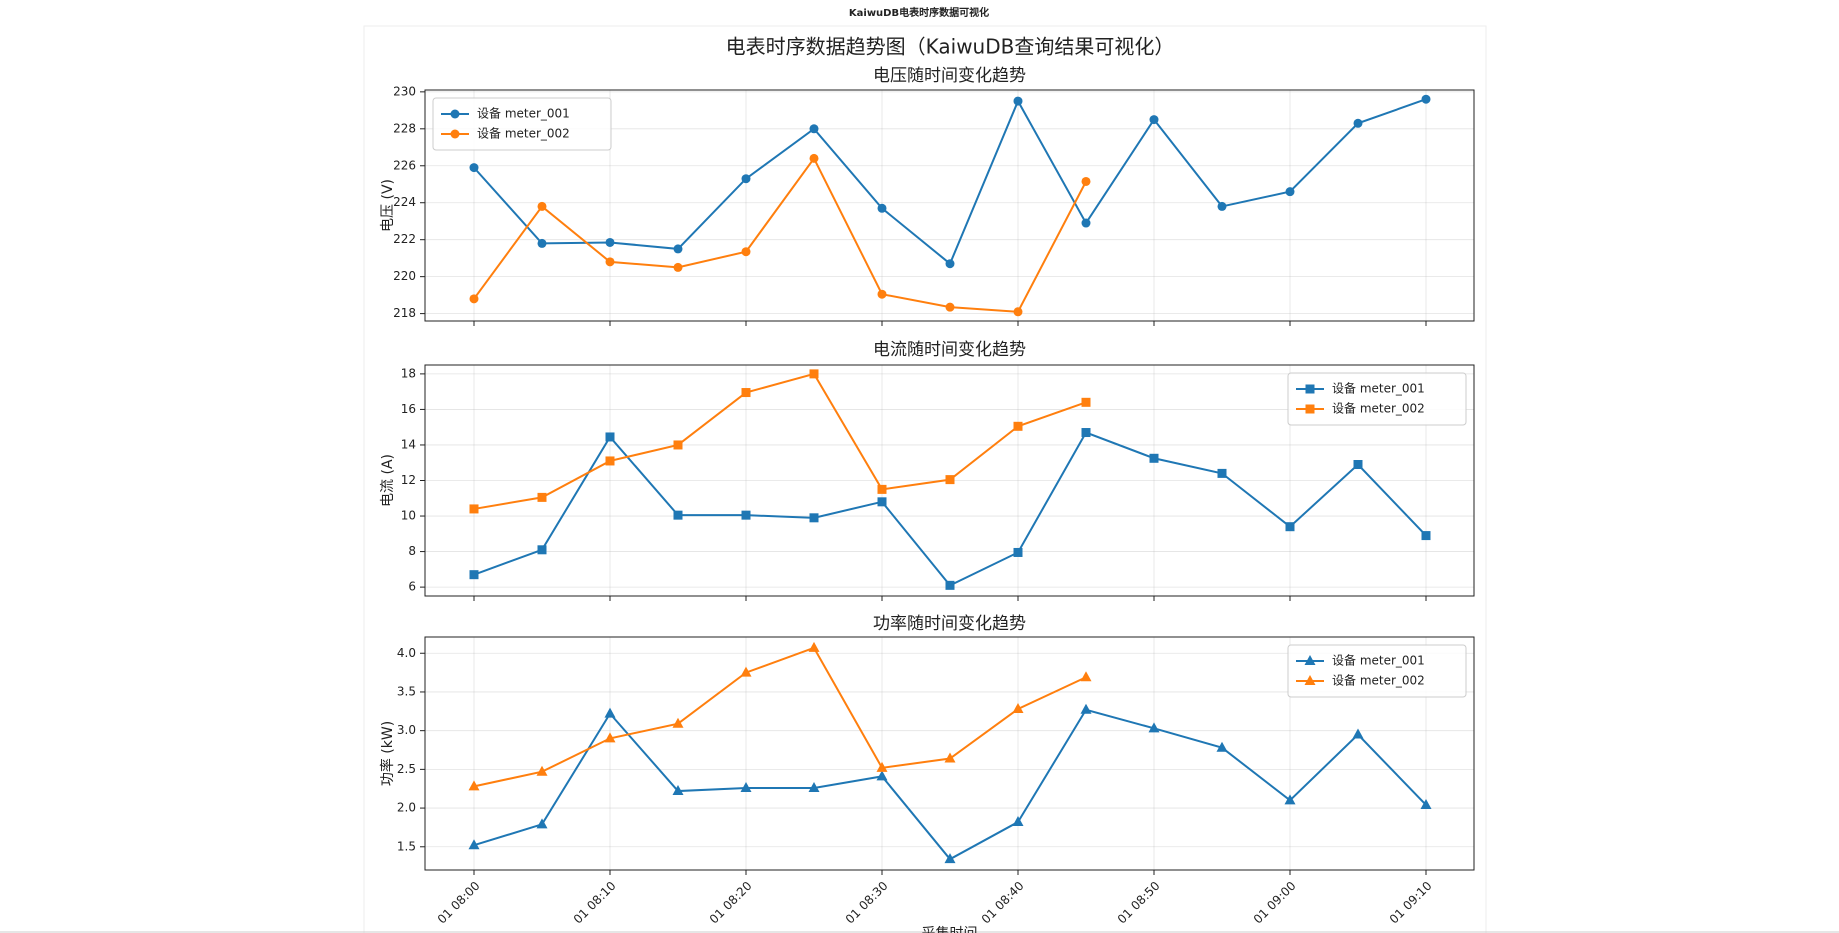 The width and height of the screenshot is (1839, 933). What do you see at coordinates (404, 313) in the screenshot?
I see `y-tick-label: 218` at bounding box center [404, 313].